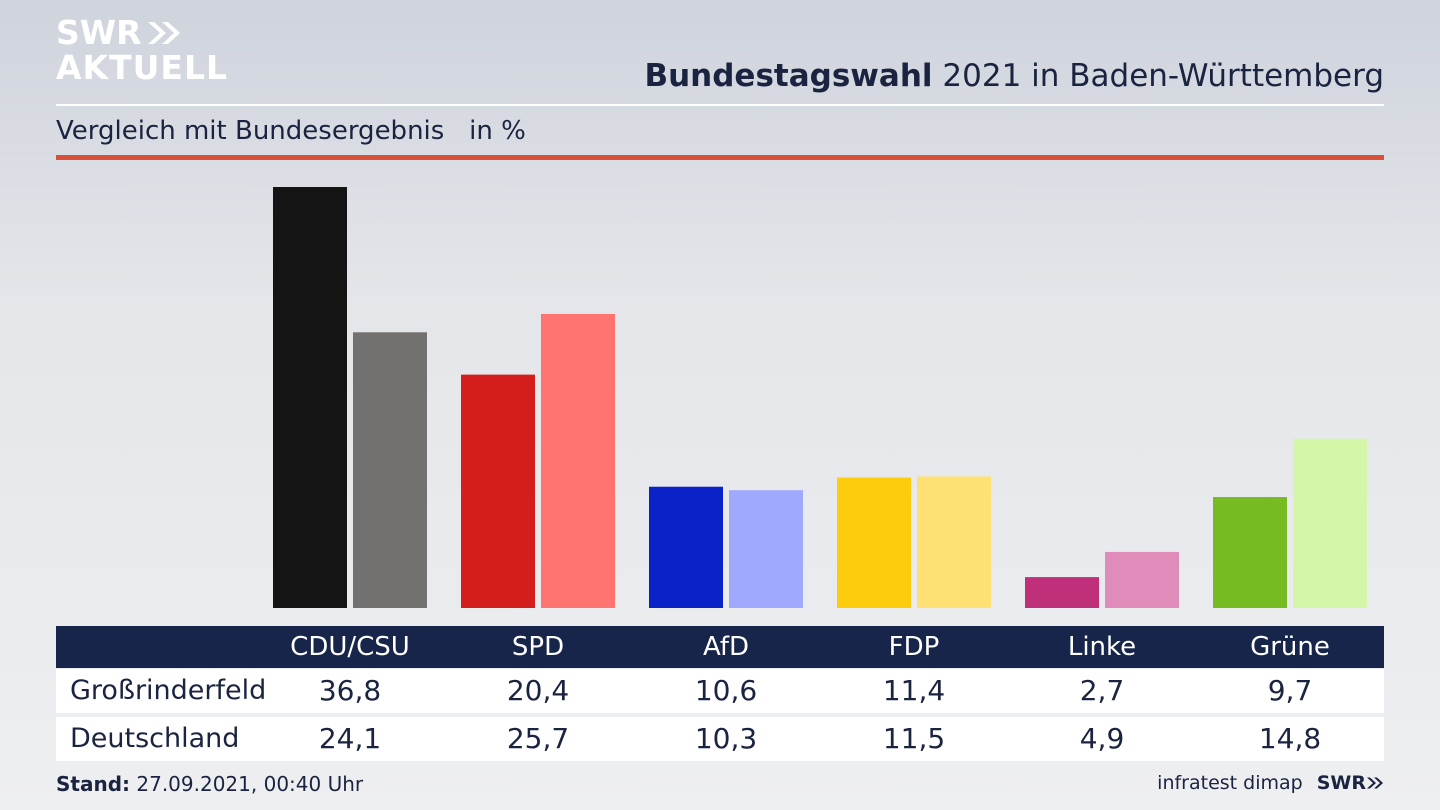 The image size is (1440, 810). Describe the element at coordinates (1102, 690) in the screenshot. I see `table-cell: 2,7` at that location.